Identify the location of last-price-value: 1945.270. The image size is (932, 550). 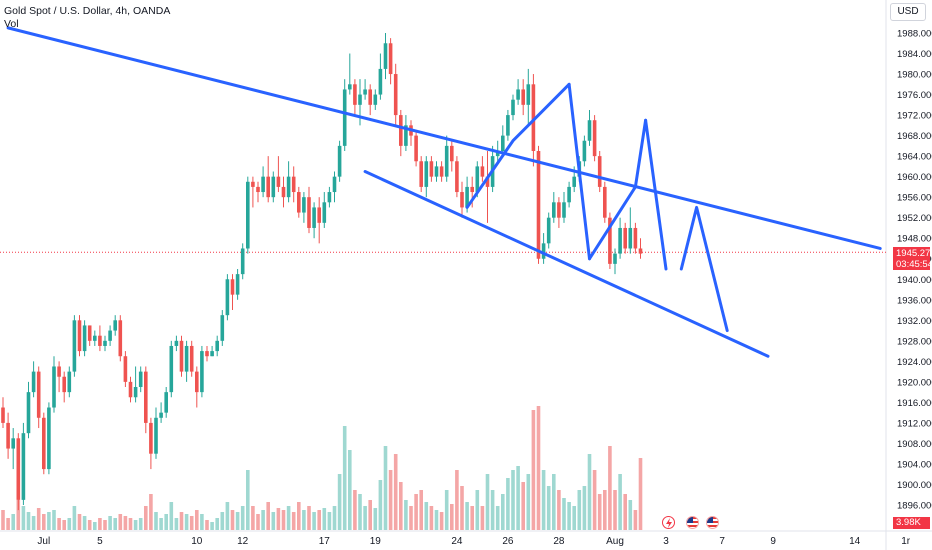
(914, 253).